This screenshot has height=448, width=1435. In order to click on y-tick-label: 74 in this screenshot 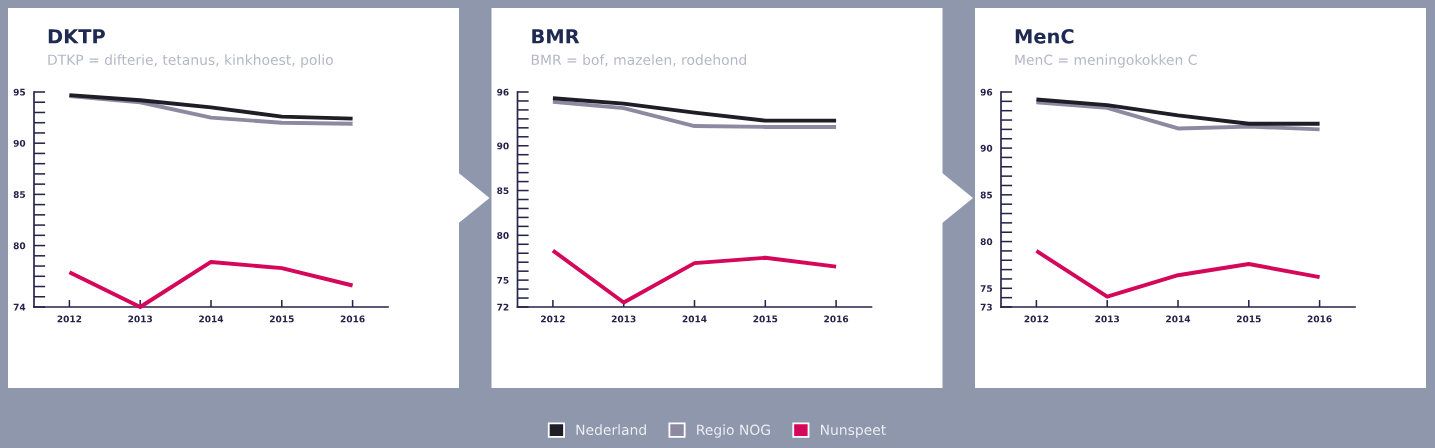, I will do `click(19, 307)`.